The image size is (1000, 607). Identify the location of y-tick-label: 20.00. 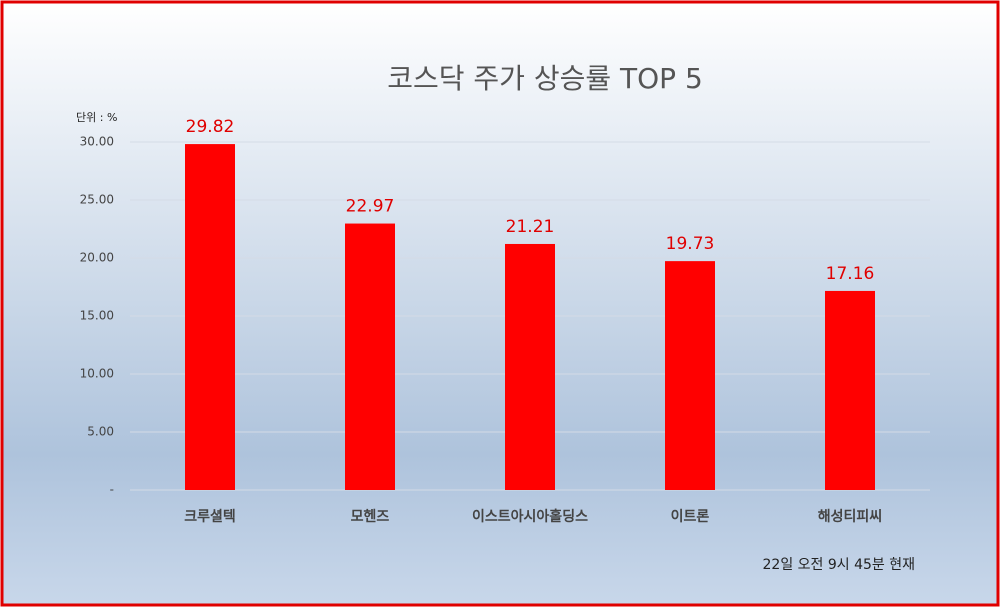
(97, 258).